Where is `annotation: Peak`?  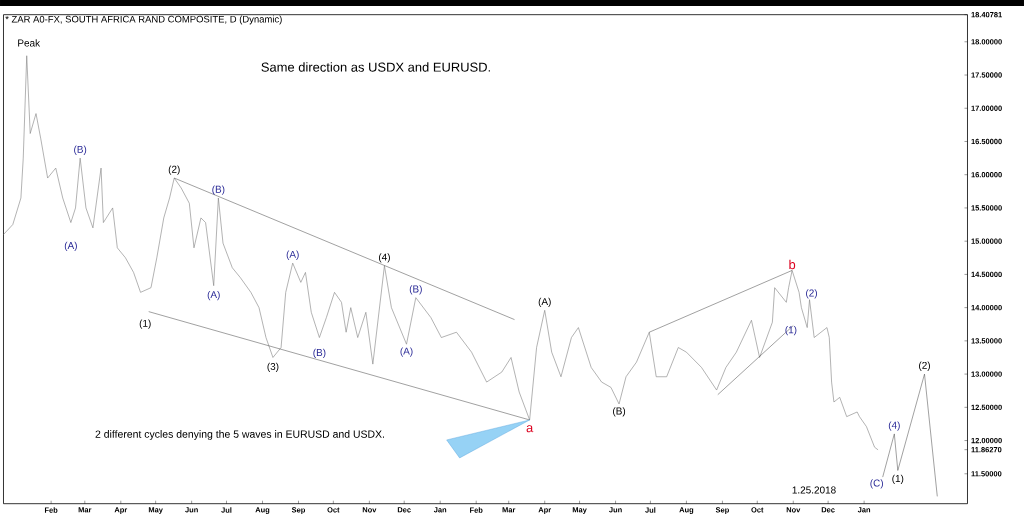
annotation: Peak is located at coordinates (29, 43).